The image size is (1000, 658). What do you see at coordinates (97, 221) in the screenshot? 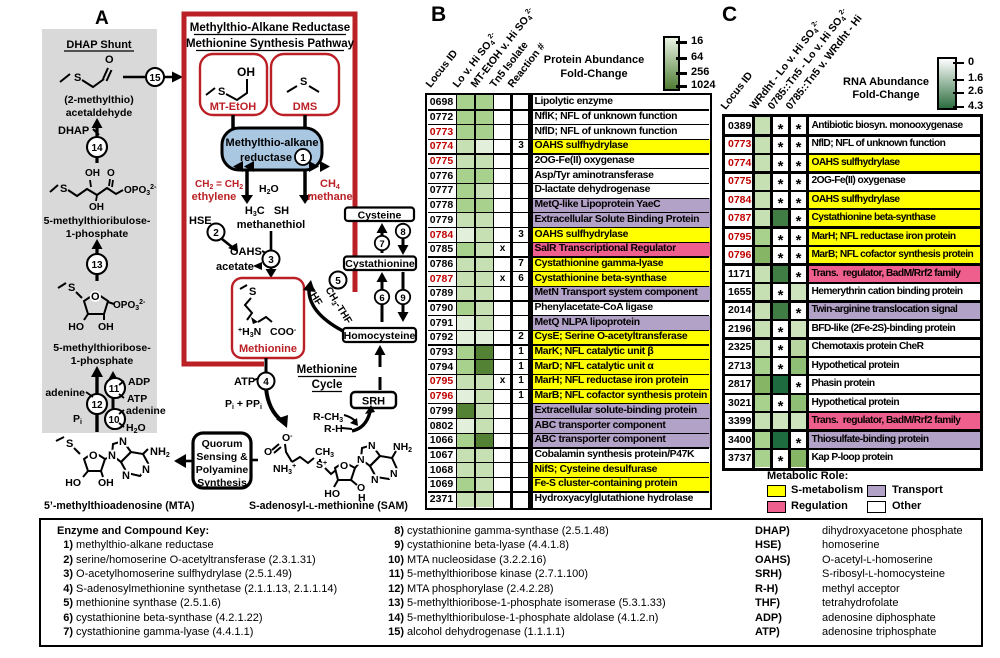
I see `svg-text: 5-methylthioribulose-` at bounding box center [97, 221].